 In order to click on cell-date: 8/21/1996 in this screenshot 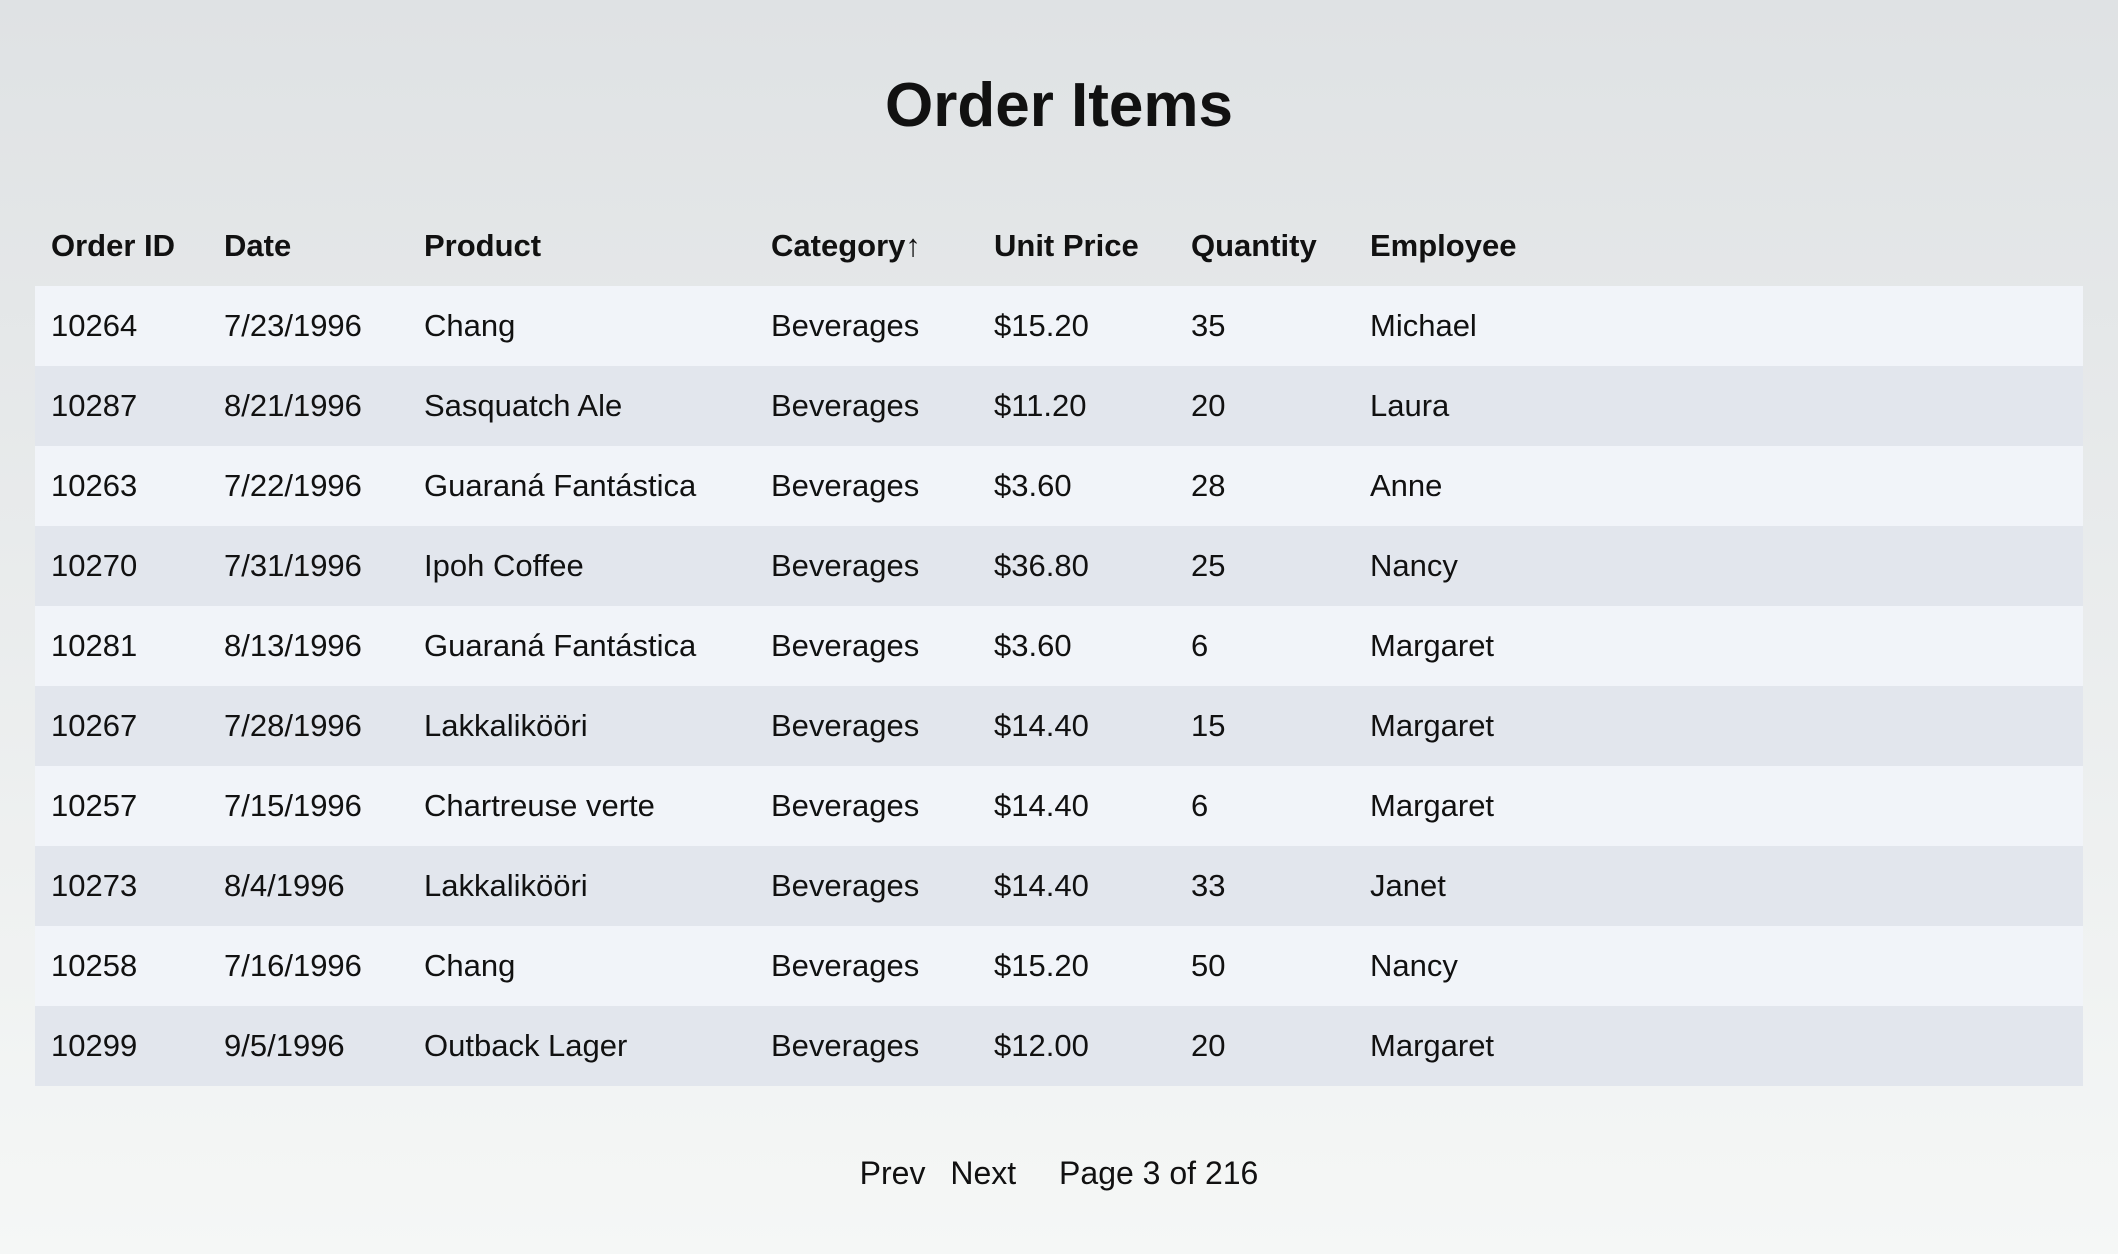, I will do `click(293, 405)`.